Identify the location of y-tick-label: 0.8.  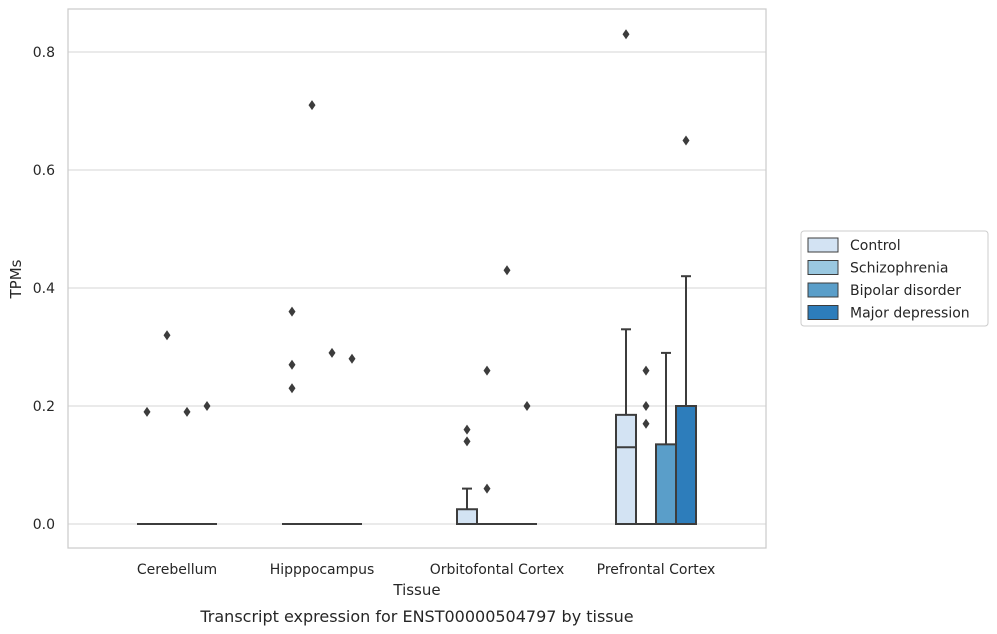
(44, 53).